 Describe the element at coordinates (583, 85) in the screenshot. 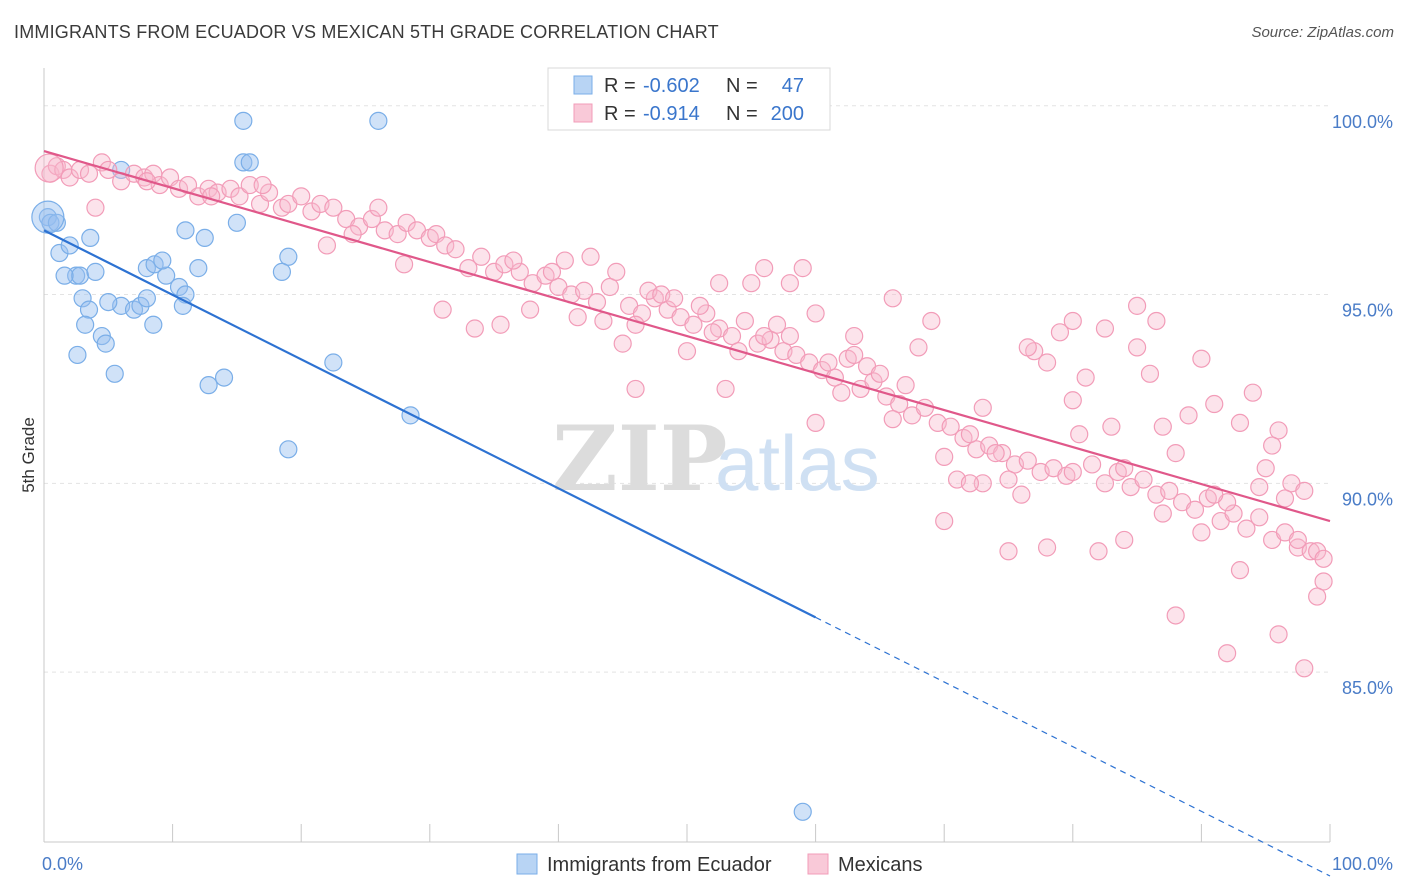

I see `stats-swatch-ecuador` at that location.